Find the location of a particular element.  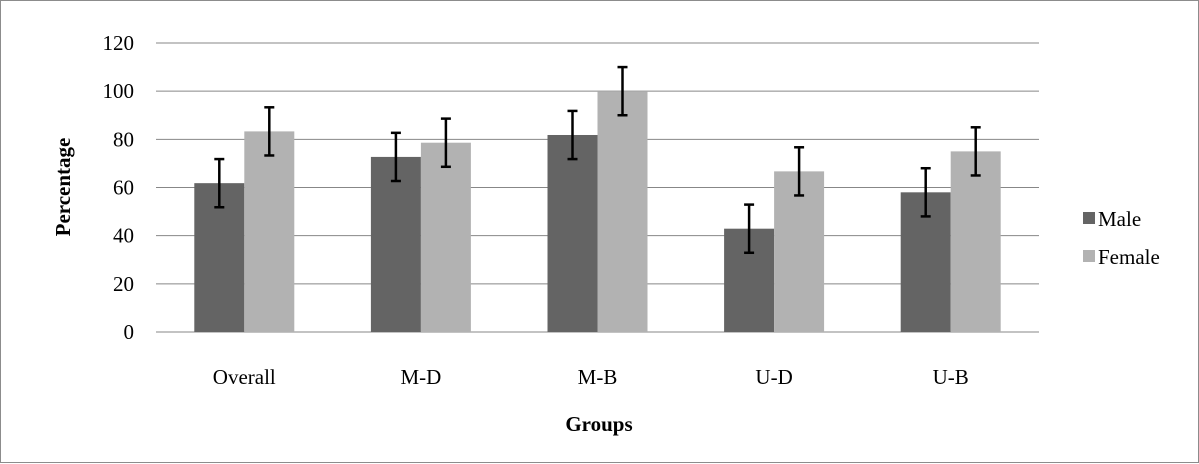

bar-female-u-d is located at coordinates (799, 251).